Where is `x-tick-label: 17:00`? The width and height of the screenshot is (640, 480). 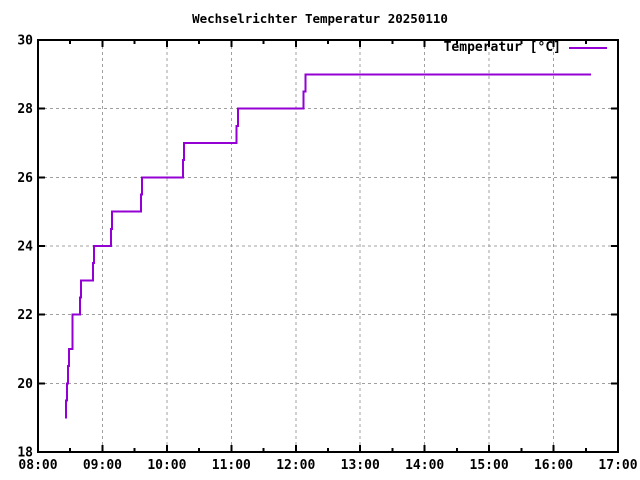 x-tick-label: 17:00 is located at coordinates (617, 465).